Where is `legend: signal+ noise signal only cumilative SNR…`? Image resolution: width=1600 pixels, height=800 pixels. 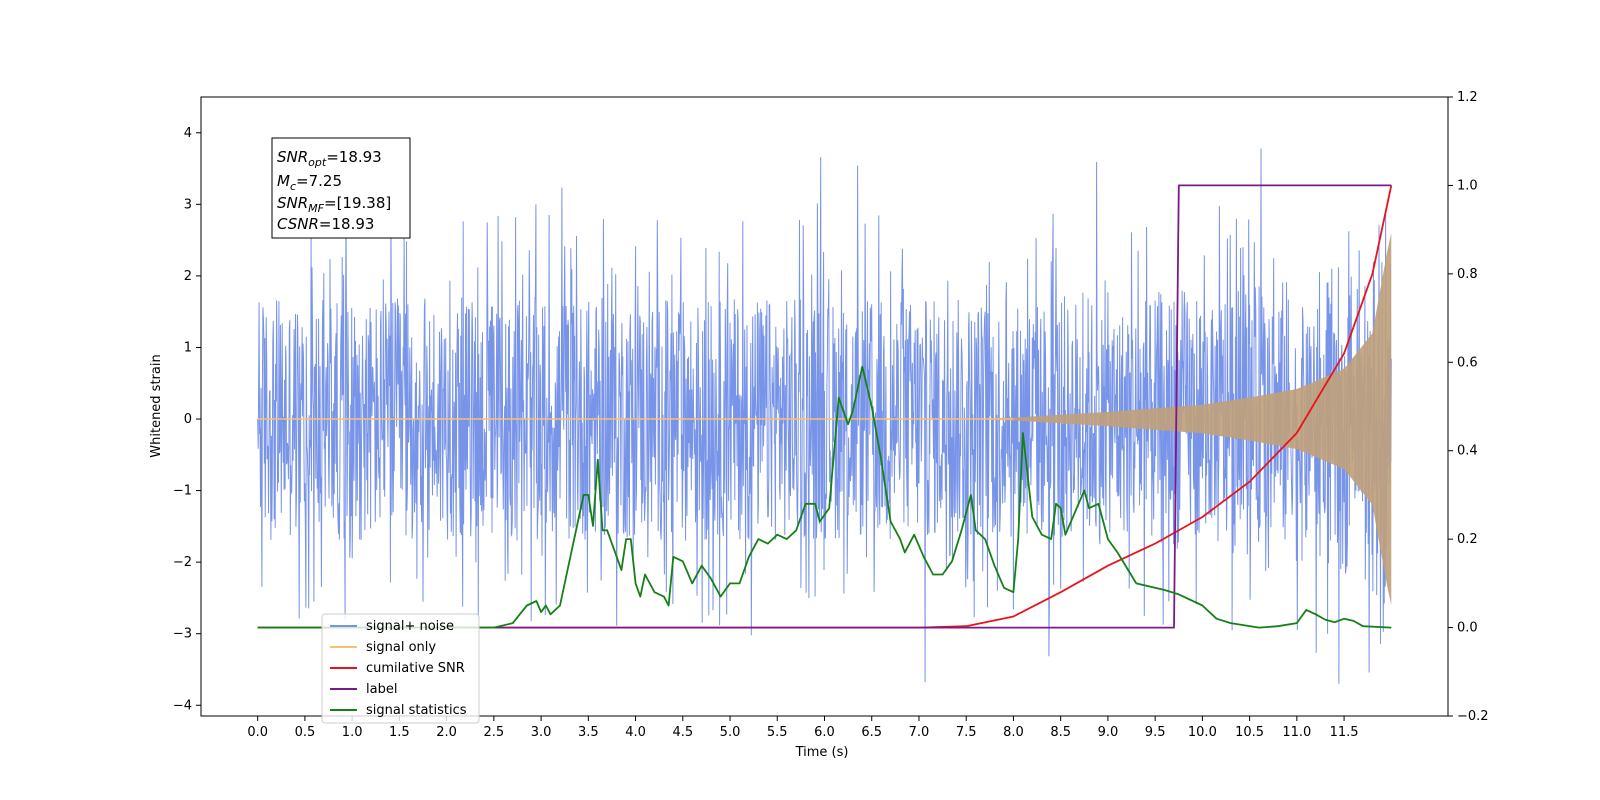 legend: signal+ noise signal only cumilative SNR… is located at coordinates (400, 668).